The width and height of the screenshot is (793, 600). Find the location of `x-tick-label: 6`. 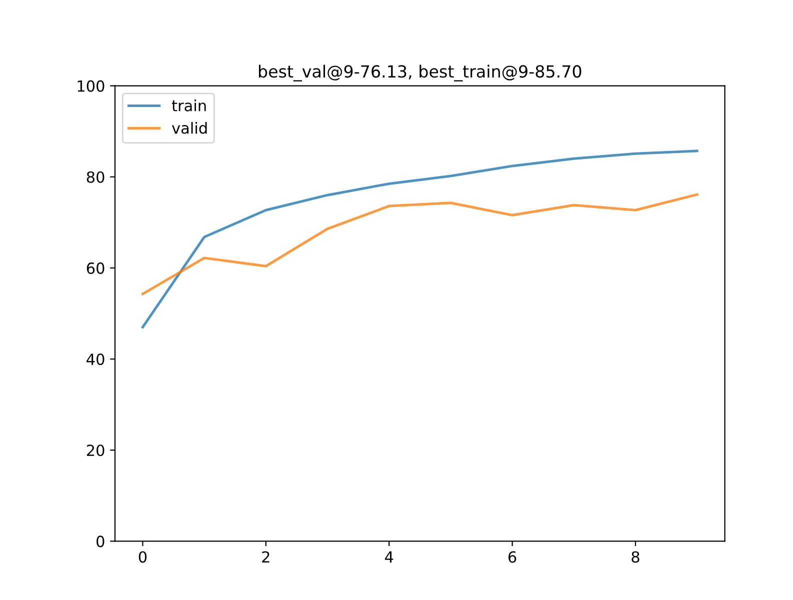

x-tick-label: 6 is located at coordinates (512, 557).